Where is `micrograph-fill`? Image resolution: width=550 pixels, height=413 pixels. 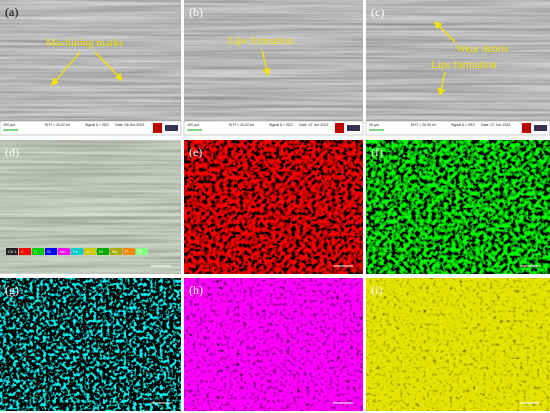
micrograph-fill is located at coordinates (458, 344).